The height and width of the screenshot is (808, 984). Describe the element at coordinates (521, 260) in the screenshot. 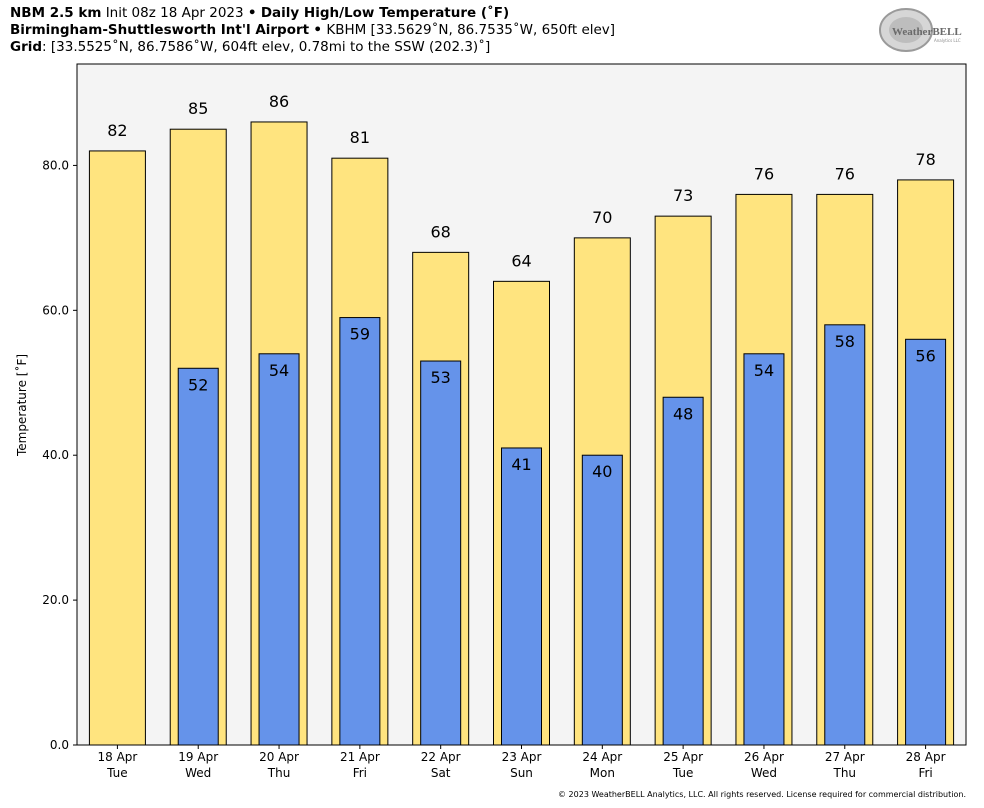

I see `high-value-label: 64` at that location.